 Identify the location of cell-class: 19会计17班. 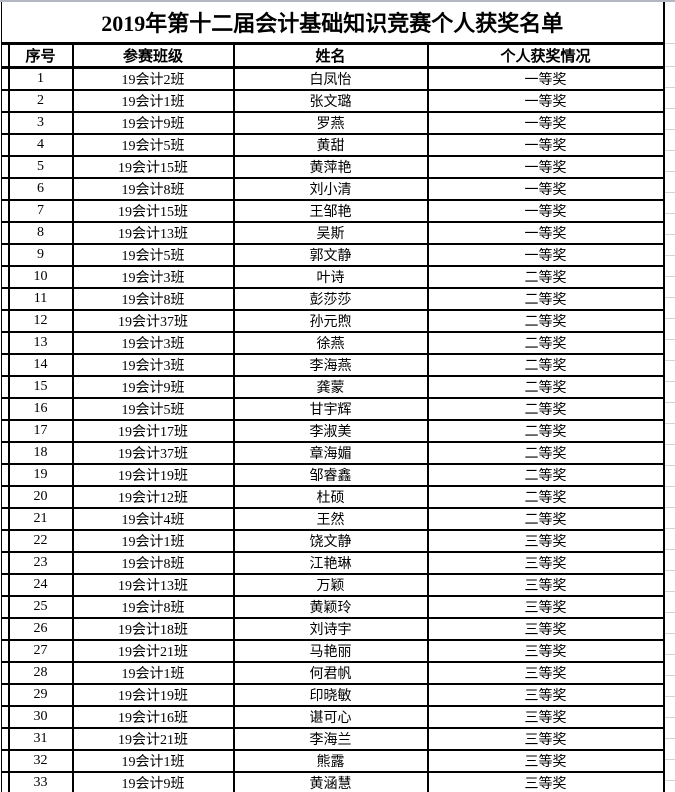
(153, 430).